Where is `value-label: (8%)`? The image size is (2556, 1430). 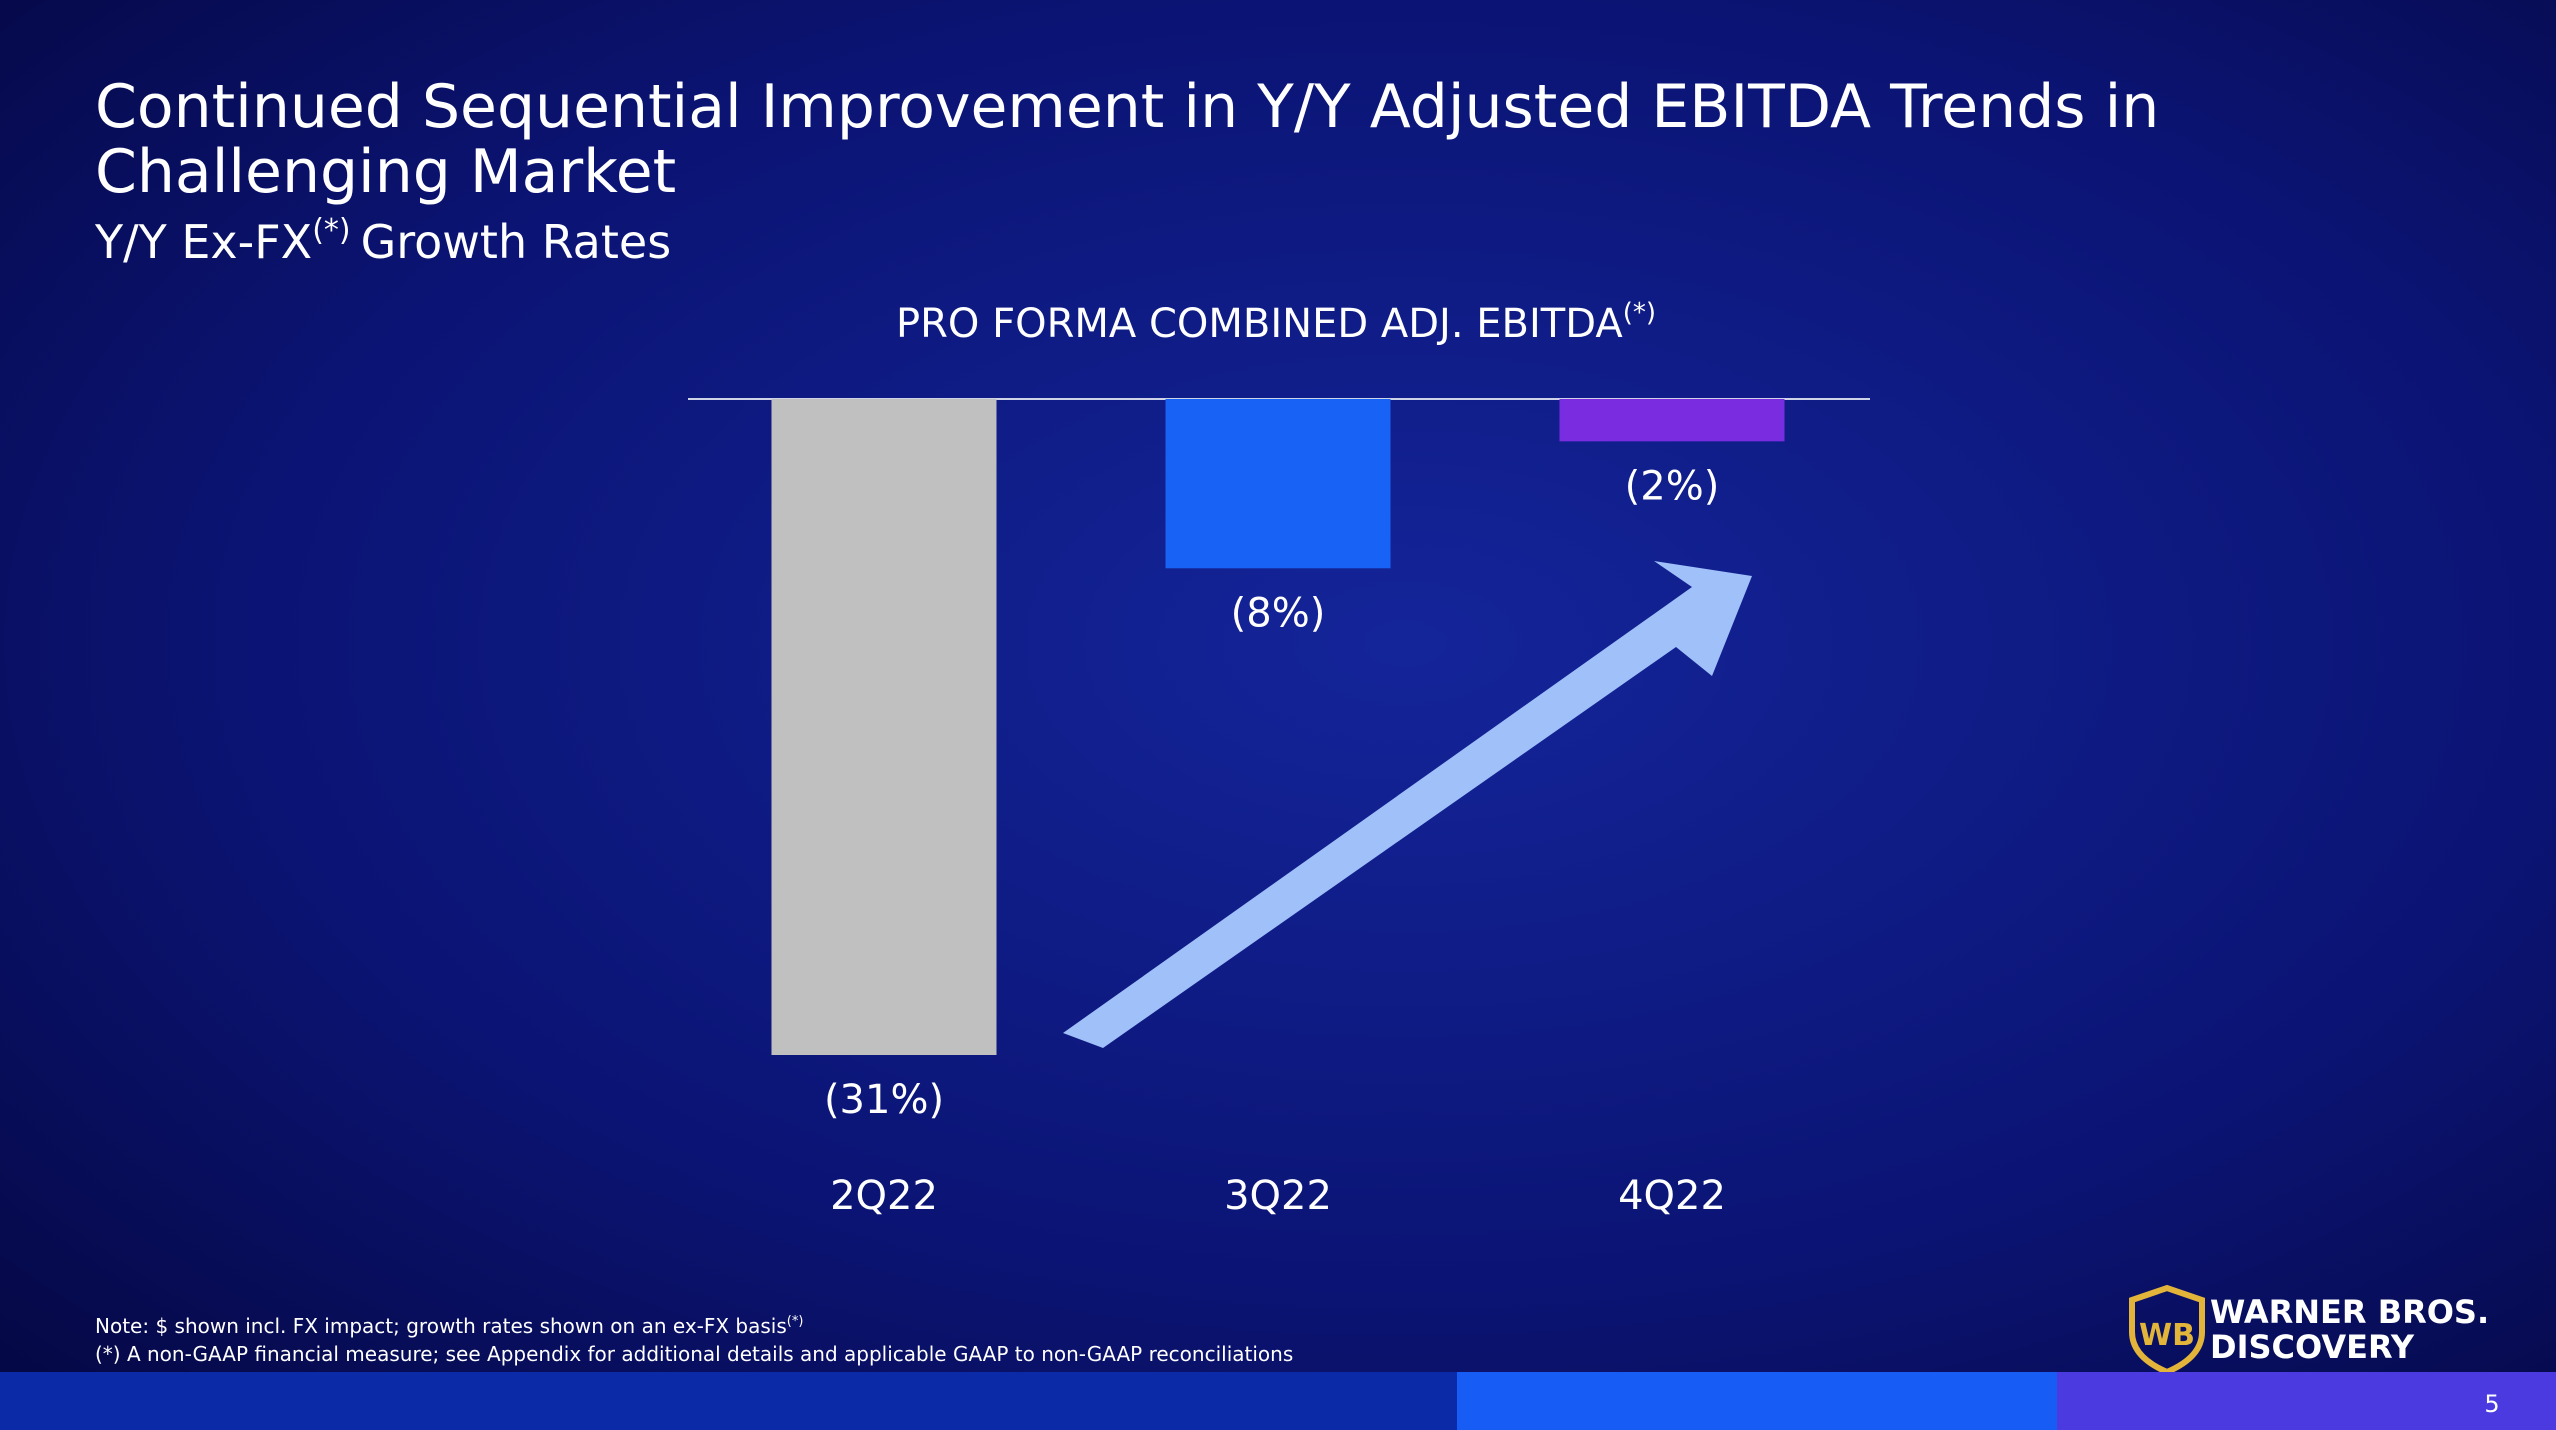 value-label: (8%) is located at coordinates (1278, 613).